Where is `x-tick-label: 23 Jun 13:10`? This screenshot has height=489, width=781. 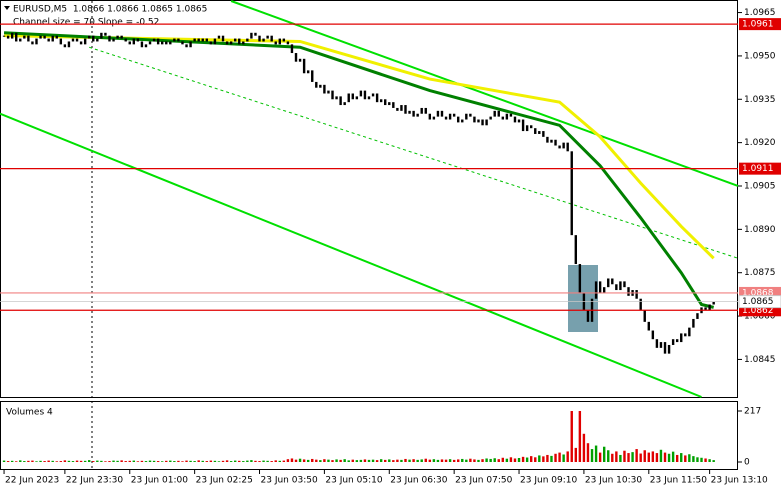
x-tick-label: 23 Jun 13:10 is located at coordinates (739, 481).